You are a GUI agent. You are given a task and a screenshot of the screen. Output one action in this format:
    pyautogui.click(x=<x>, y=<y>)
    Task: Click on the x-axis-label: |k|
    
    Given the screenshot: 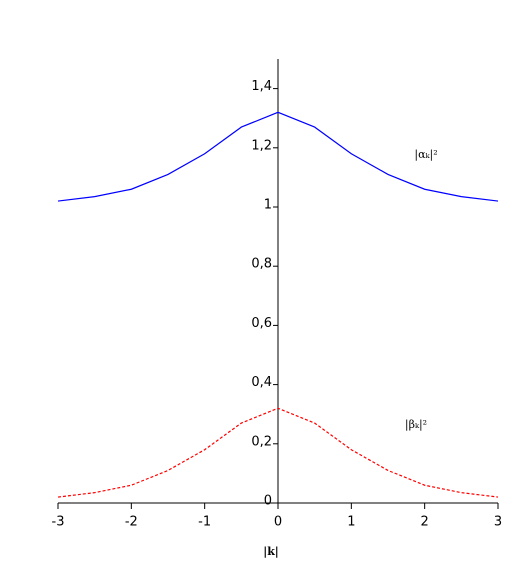 What is the action you would take?
    pyautogui.click(x=271, y=551)
    